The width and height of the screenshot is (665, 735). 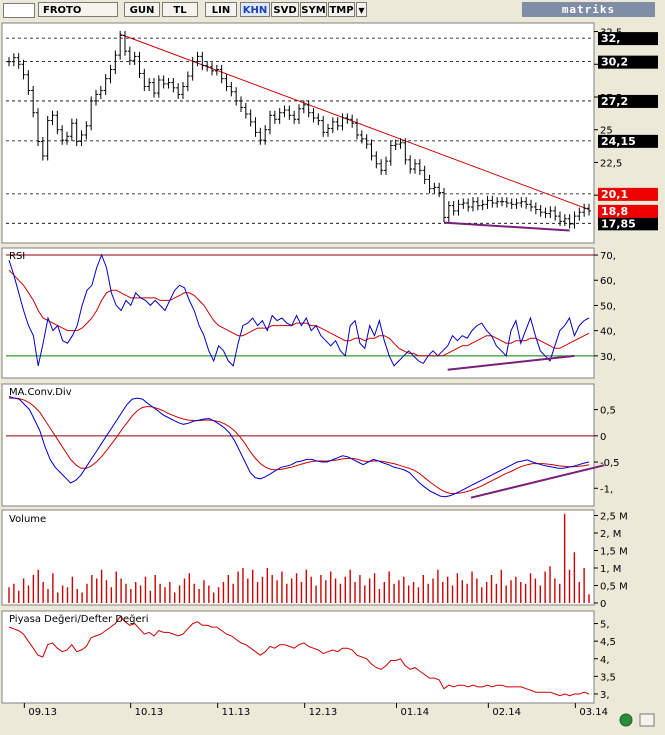 What do you see at coordinates (611, 163) in the screenshot?
I see `price-tick-label: 22,5` at bounding box center [611, 163].